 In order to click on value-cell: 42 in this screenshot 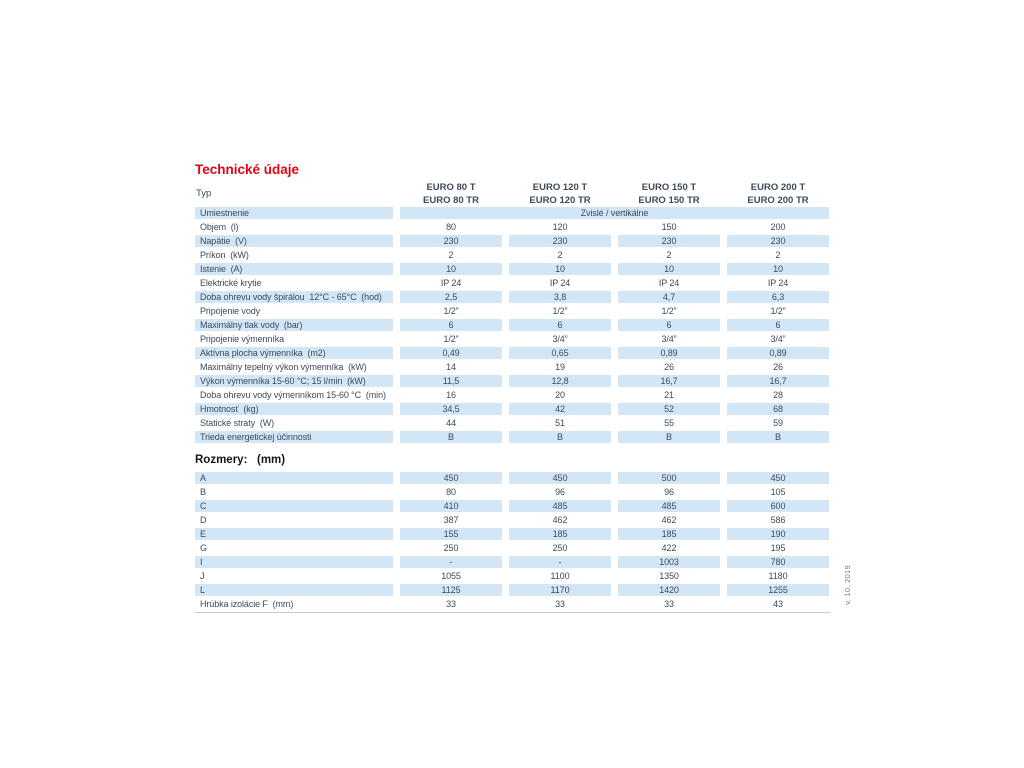, I will do `click(560, 410)`.